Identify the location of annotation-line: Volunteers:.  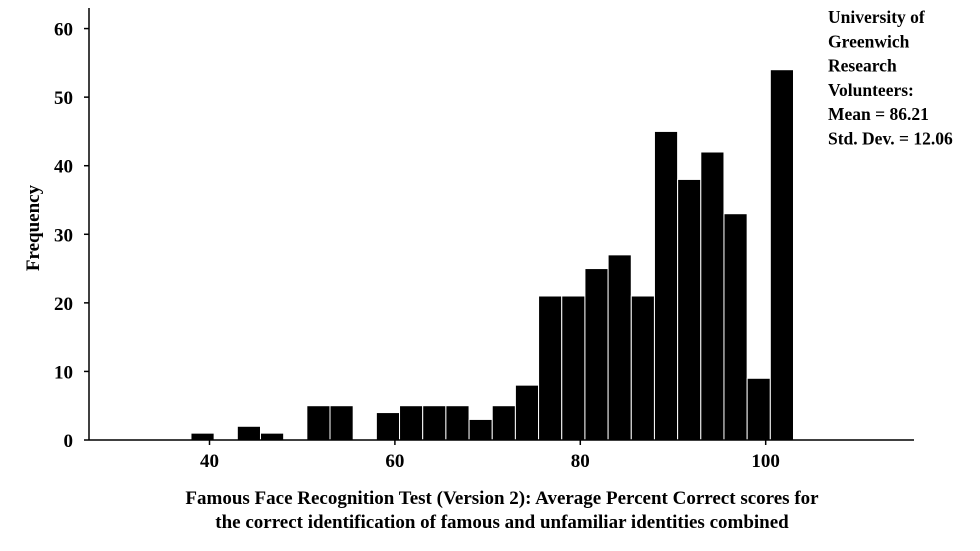
(871, 90).